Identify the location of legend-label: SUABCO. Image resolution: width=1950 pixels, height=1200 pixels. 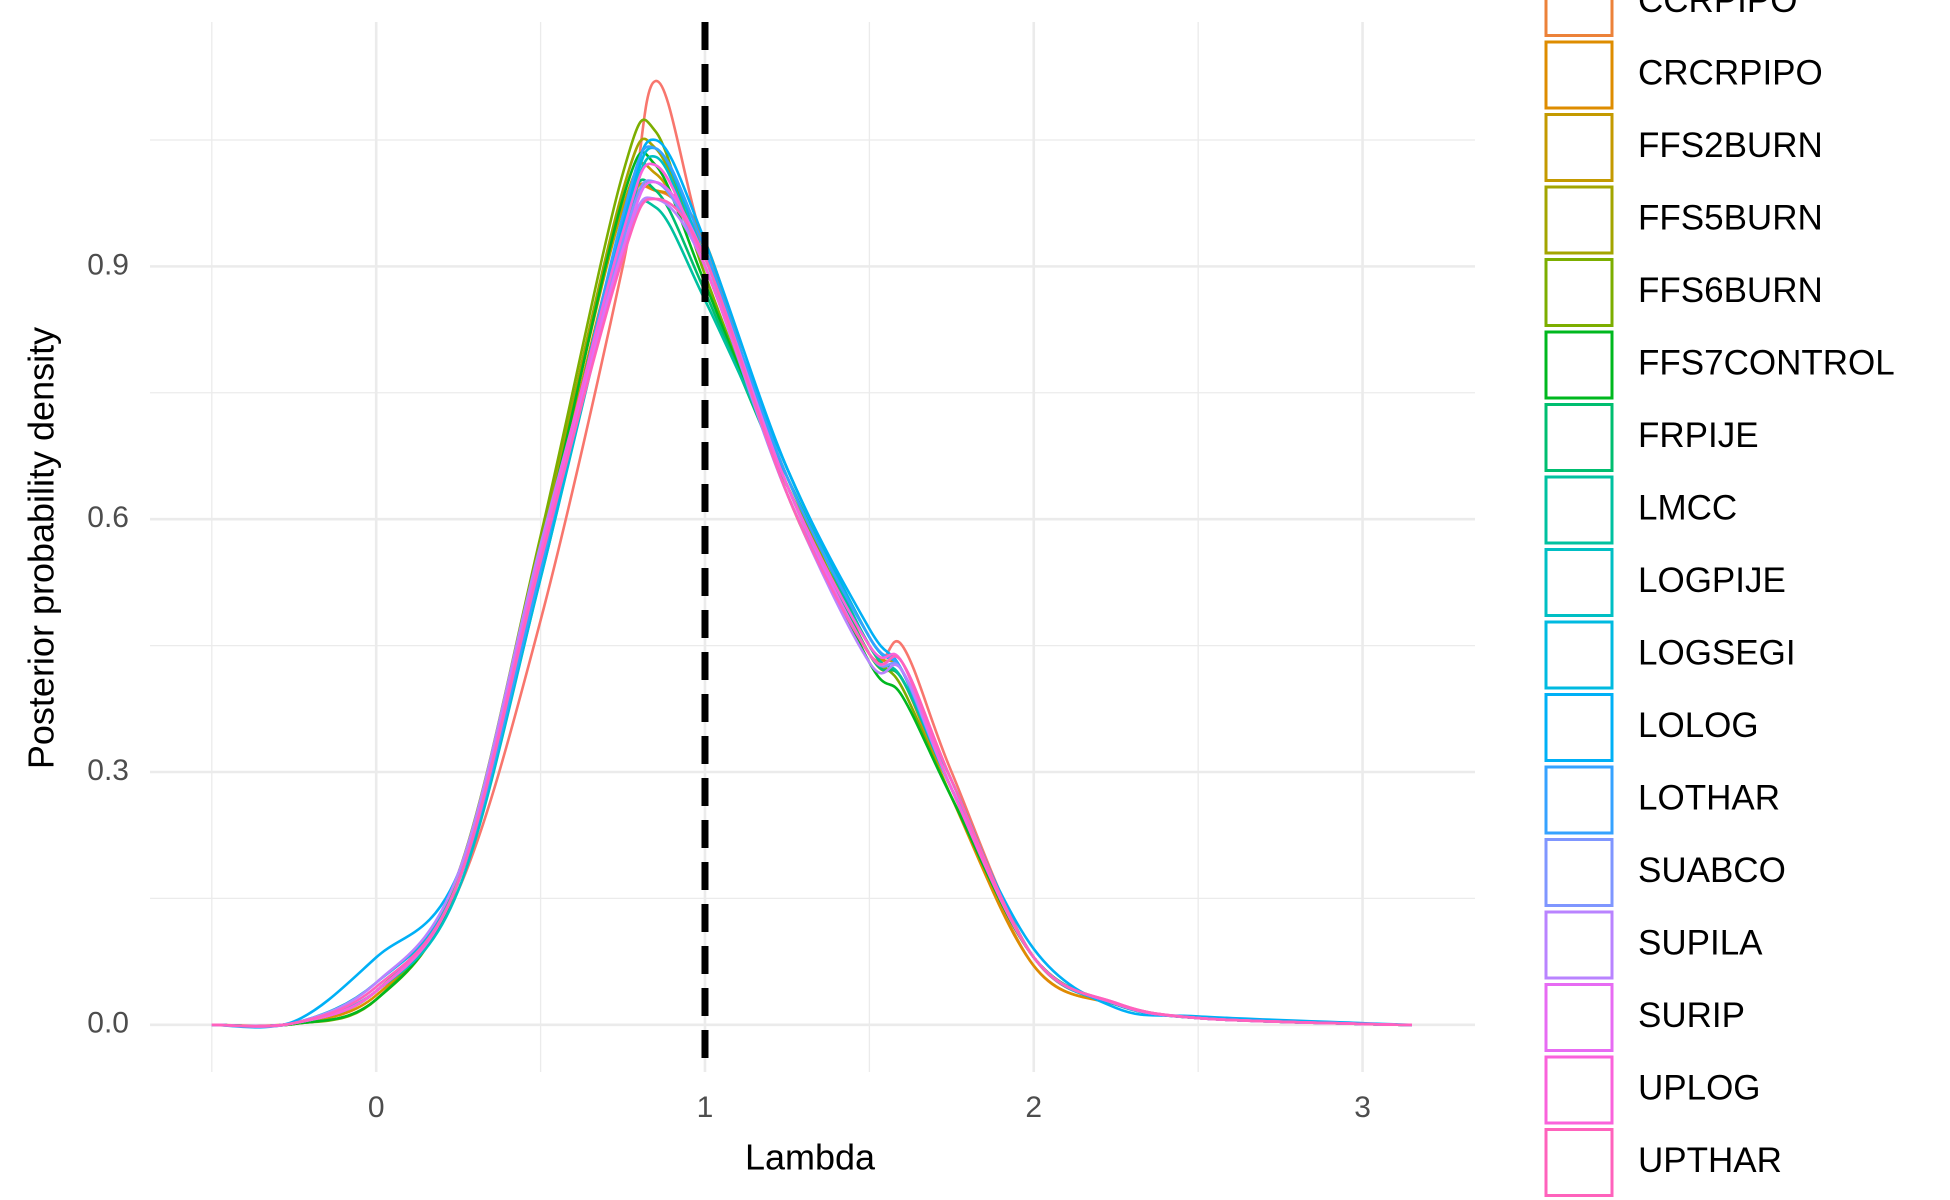
(1712, 870).